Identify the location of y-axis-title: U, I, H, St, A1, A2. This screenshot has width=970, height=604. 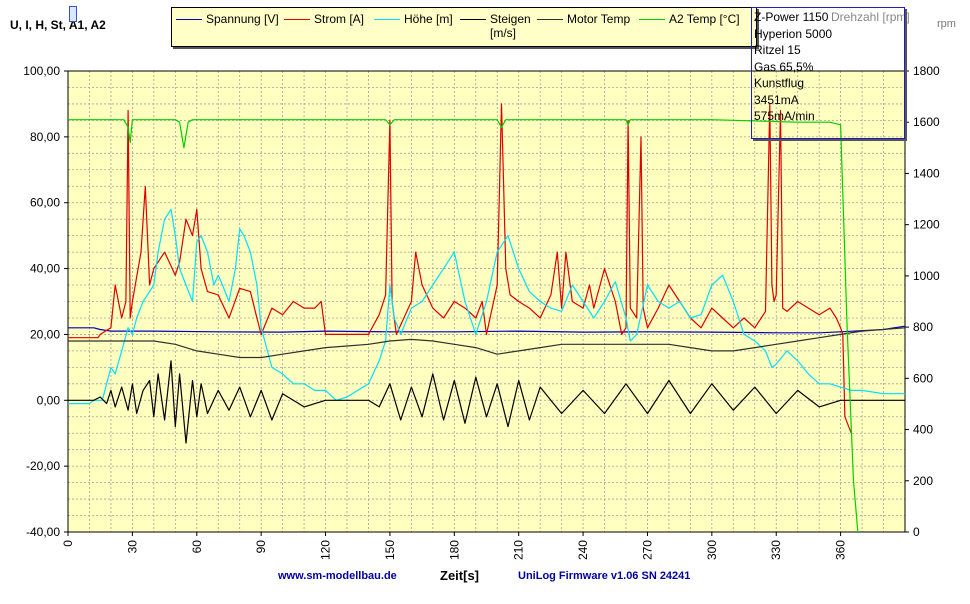
(58, 25).